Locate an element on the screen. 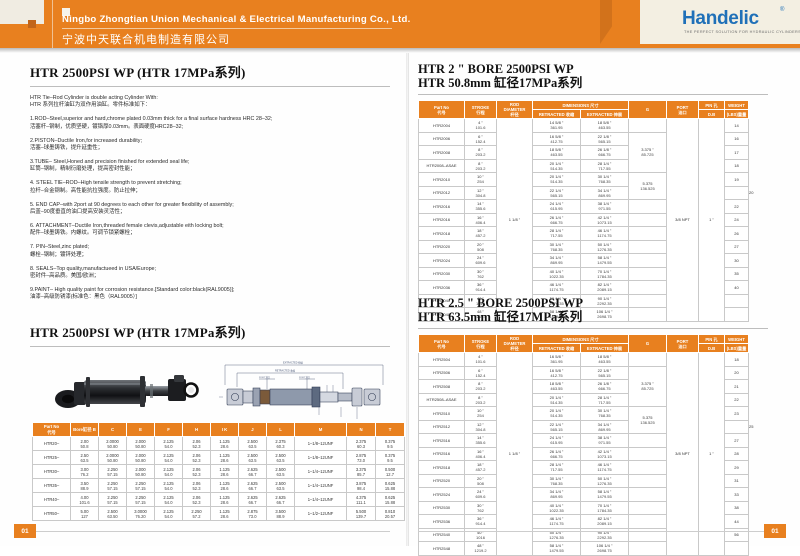 This screenshot has height=556, width=800. cell-weight is located at coordinates (736, 300).